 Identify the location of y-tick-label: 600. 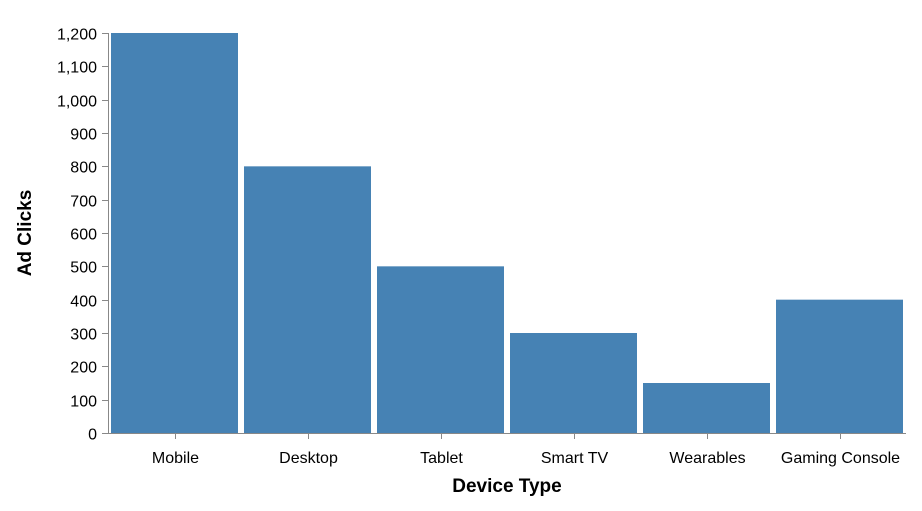
(83, 235).